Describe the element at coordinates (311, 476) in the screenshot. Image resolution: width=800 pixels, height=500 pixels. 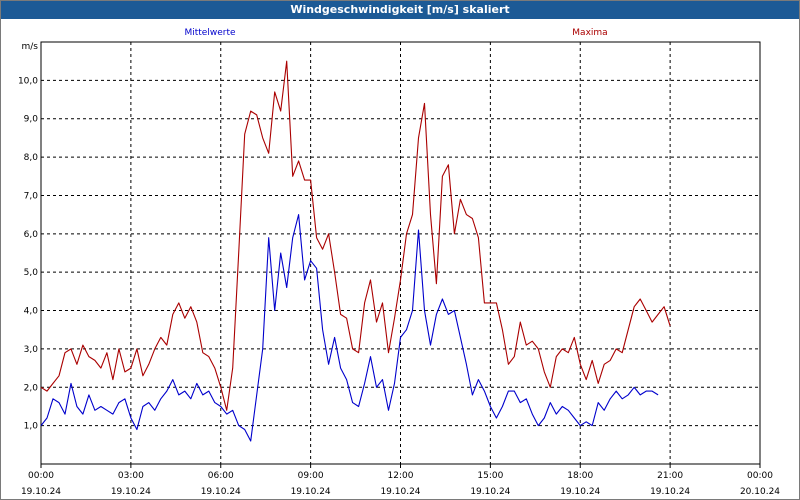
I see `x-tick-time: 09:00` at that location.